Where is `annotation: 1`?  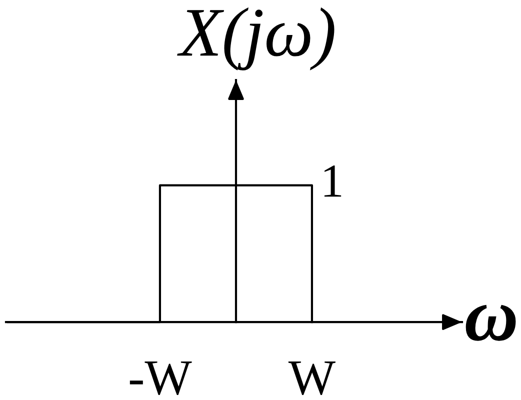 annotation: 1 is located at coordinates (333, 181).